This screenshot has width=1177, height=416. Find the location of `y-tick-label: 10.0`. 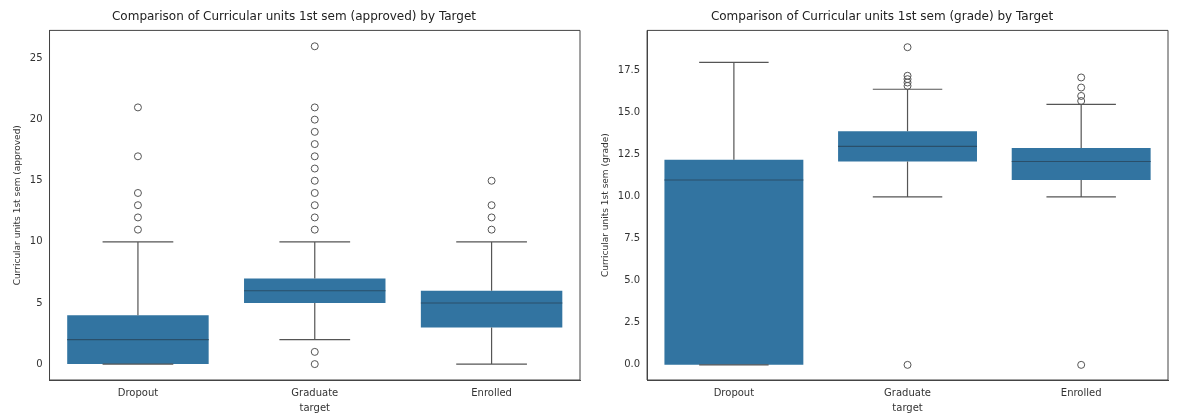

y-tick-label: 10.0 is located at coordinates (629, 196).